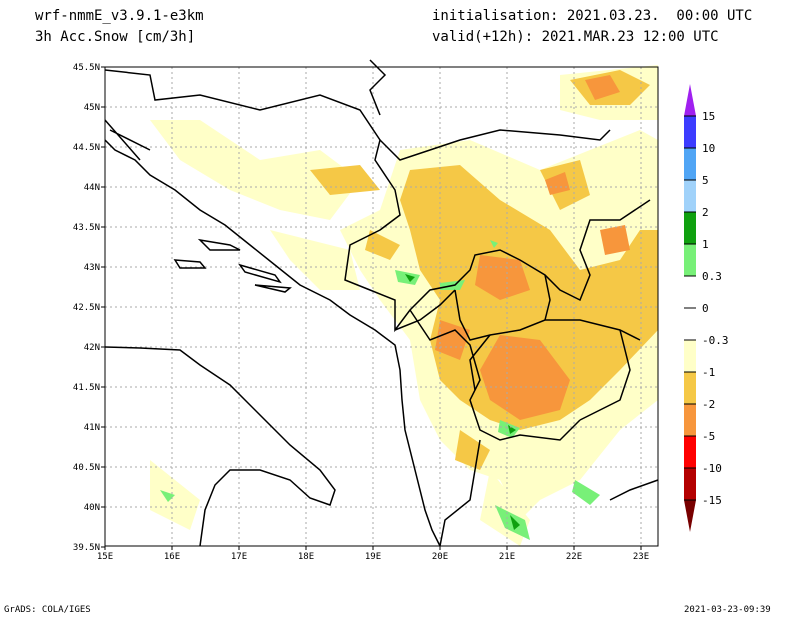 This screenshot has height=618, width=800. What do you see at coordinates (86, 308) in the screenshot?
I see `lat-label: 42.5N` at bounding box center [86, 308].